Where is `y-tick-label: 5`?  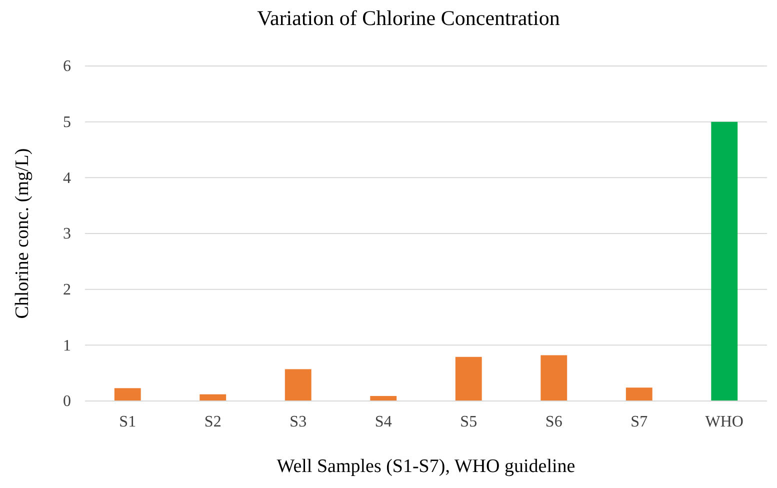
y-tick-label: 5 is located at coordinates (67, 122).